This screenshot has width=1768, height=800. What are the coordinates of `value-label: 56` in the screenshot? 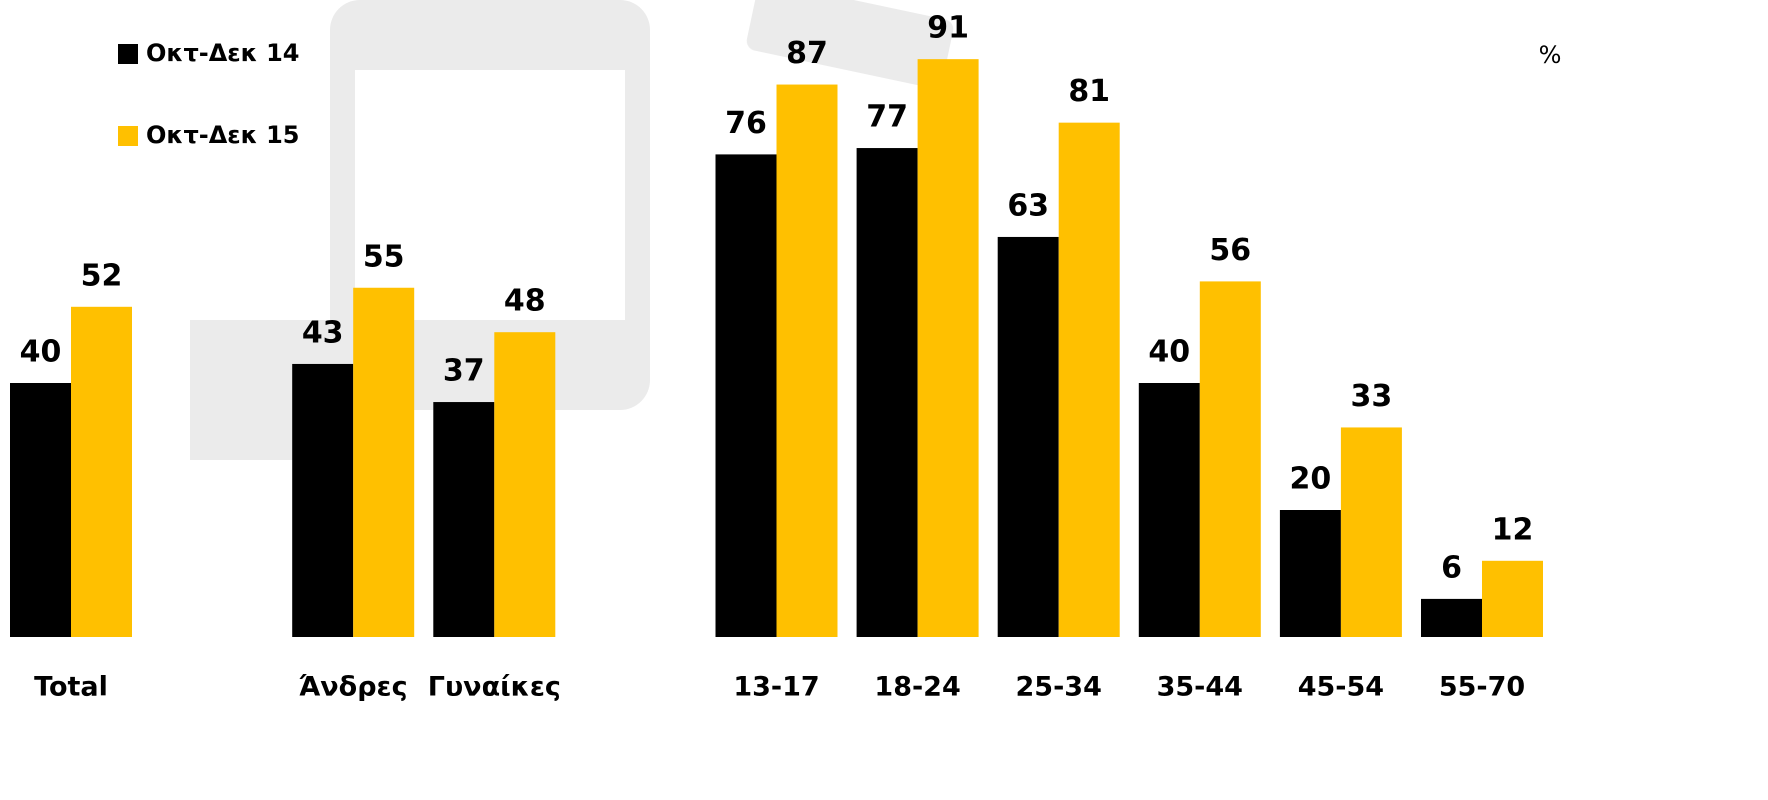 It's located at (1230, 250).